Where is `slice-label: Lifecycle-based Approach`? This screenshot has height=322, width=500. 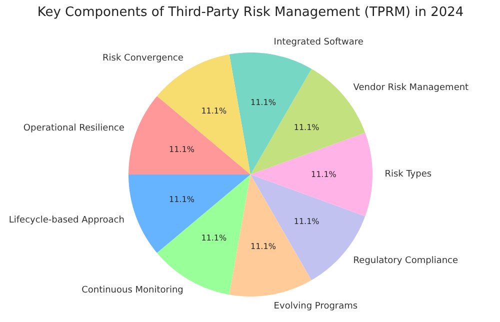 slice-label: Lifecycle-based Approach is located at coordinates (66, 220).